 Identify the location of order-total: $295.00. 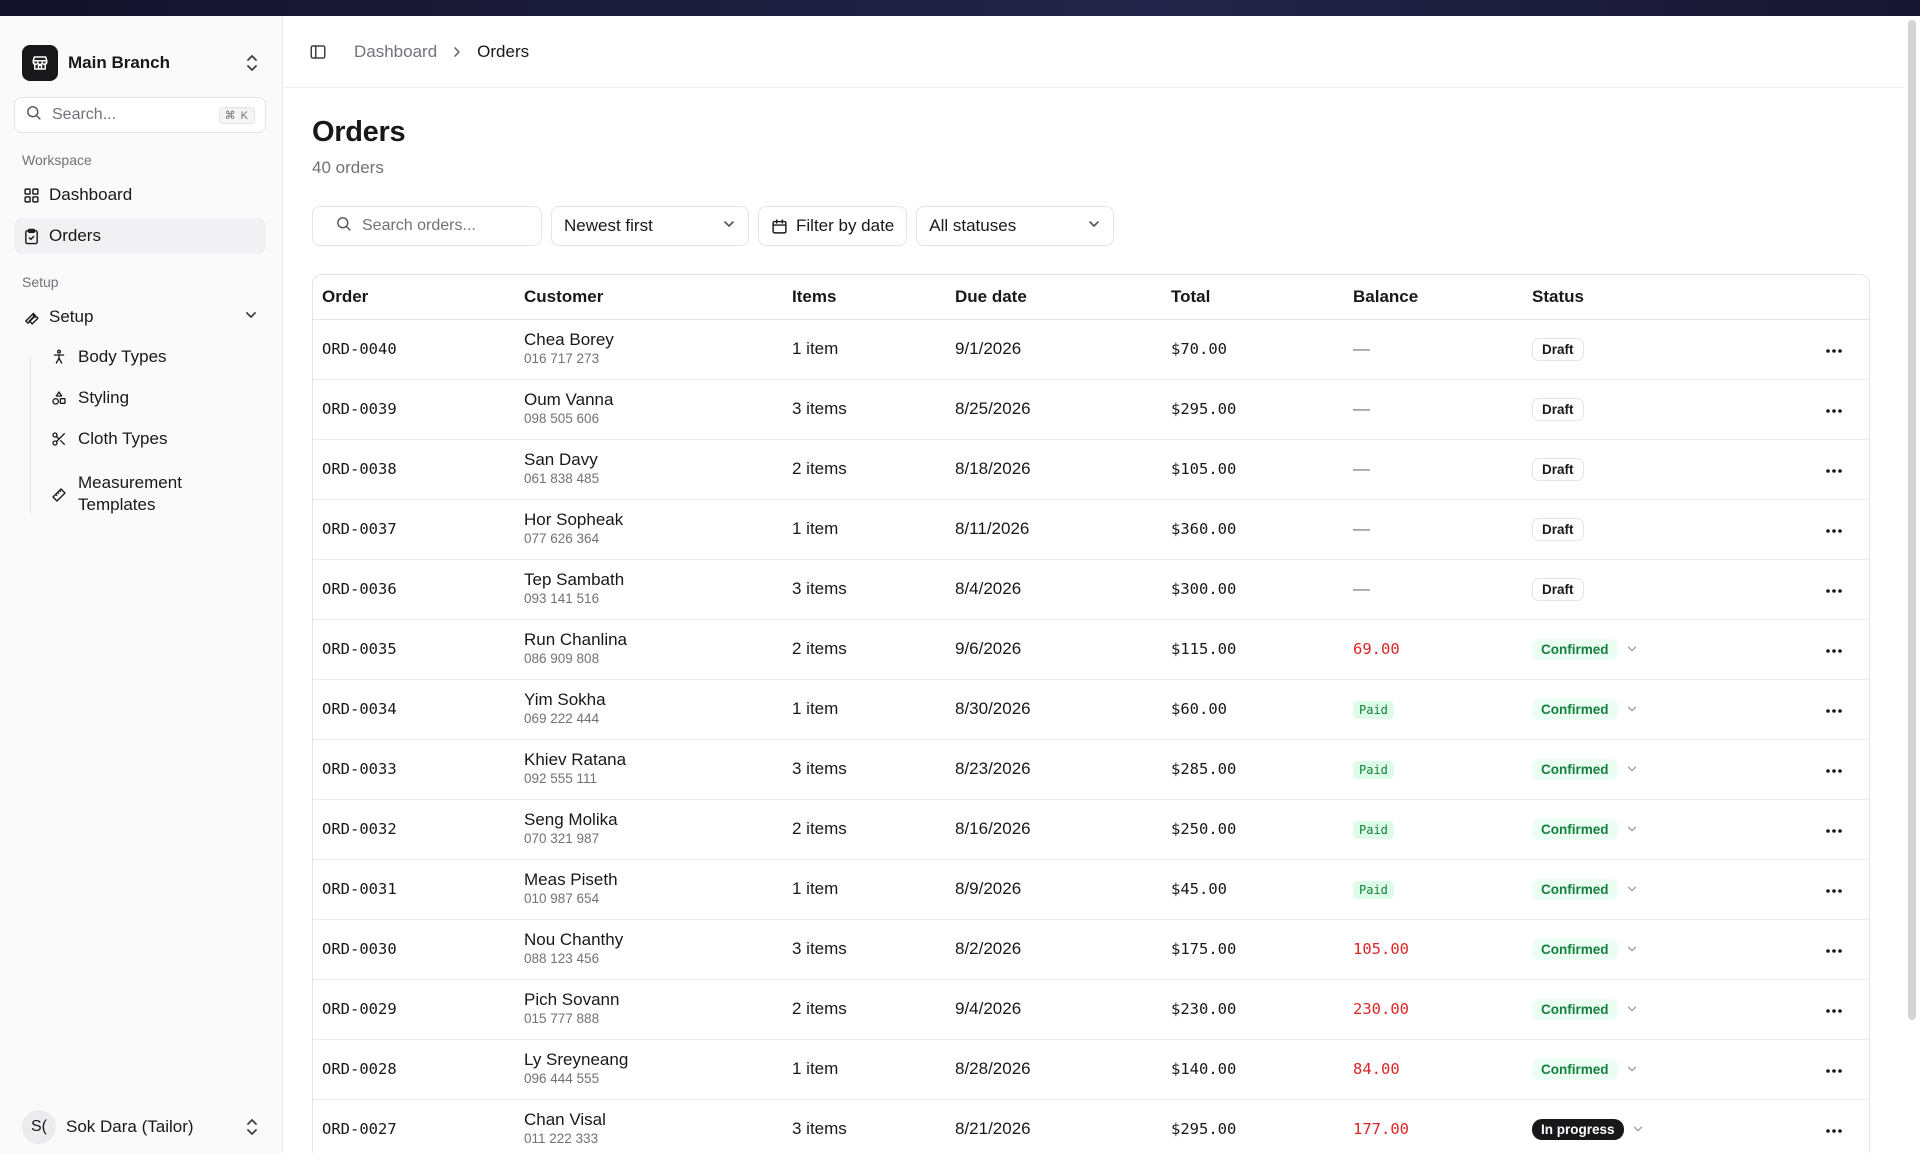
(1253, 409).